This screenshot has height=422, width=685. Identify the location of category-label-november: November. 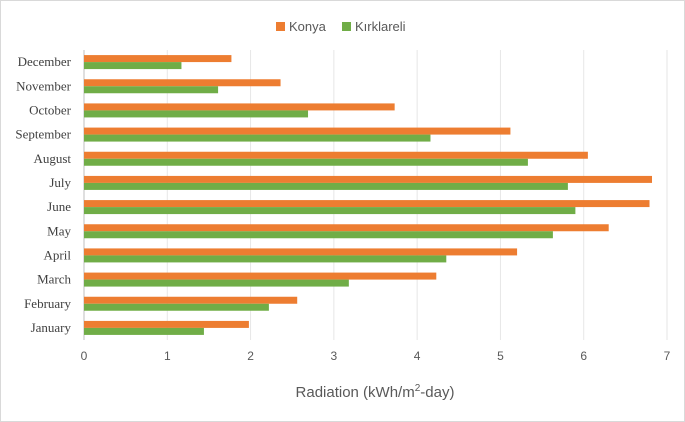
(44, 85).